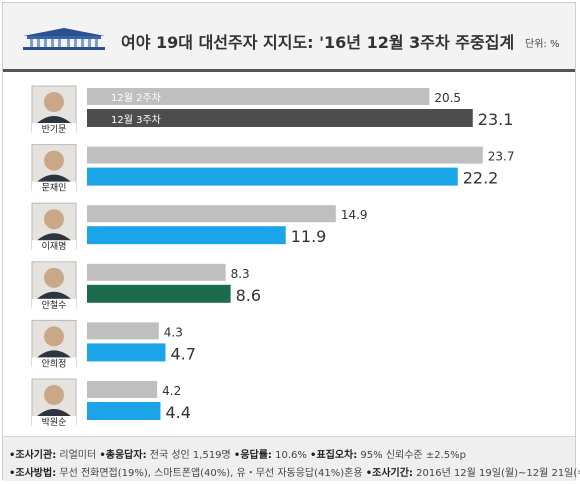 This screenshot has height=484, width=580. What do you see at coordinates (248, 295) in the screenshot?
I see `bar-value-label: 8.6` at bounding box center [248, 295].